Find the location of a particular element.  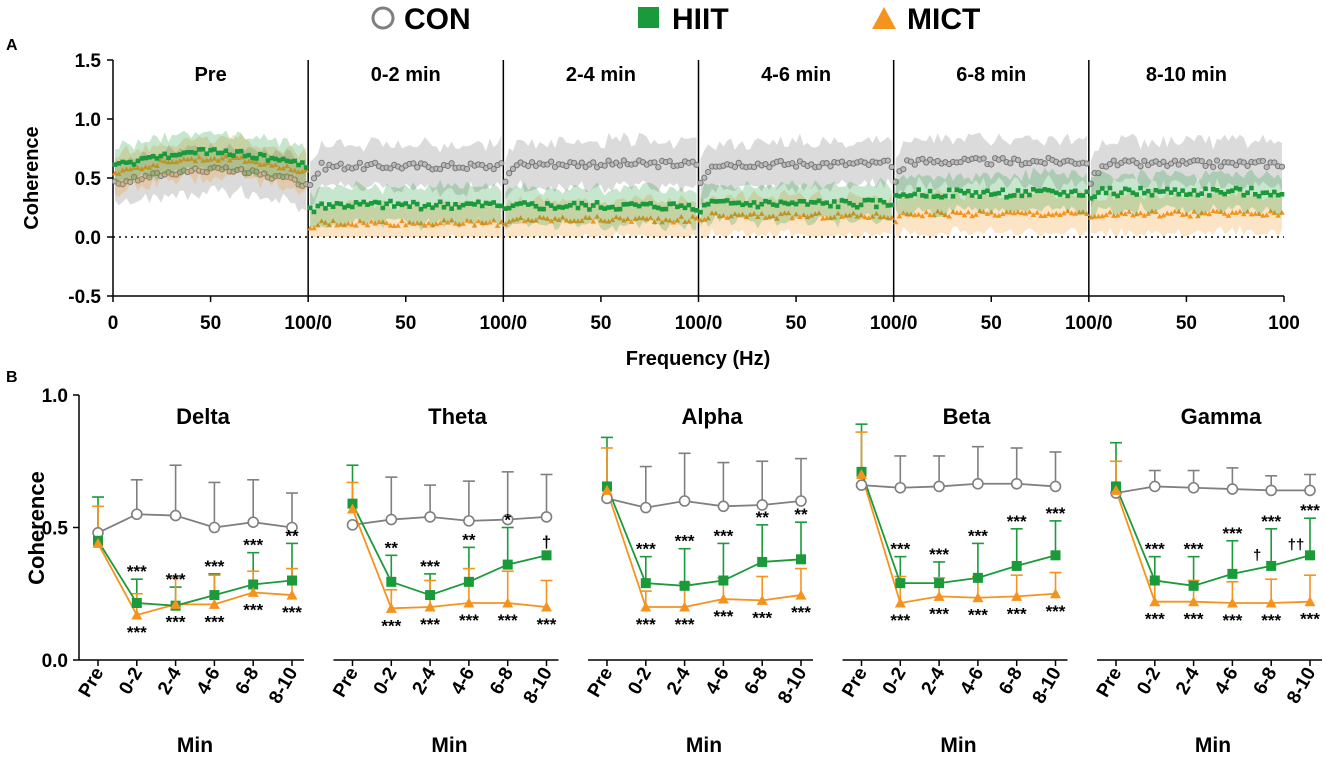

panel-a-xtick-label: 100/0 is located at coordinates (894, 323).